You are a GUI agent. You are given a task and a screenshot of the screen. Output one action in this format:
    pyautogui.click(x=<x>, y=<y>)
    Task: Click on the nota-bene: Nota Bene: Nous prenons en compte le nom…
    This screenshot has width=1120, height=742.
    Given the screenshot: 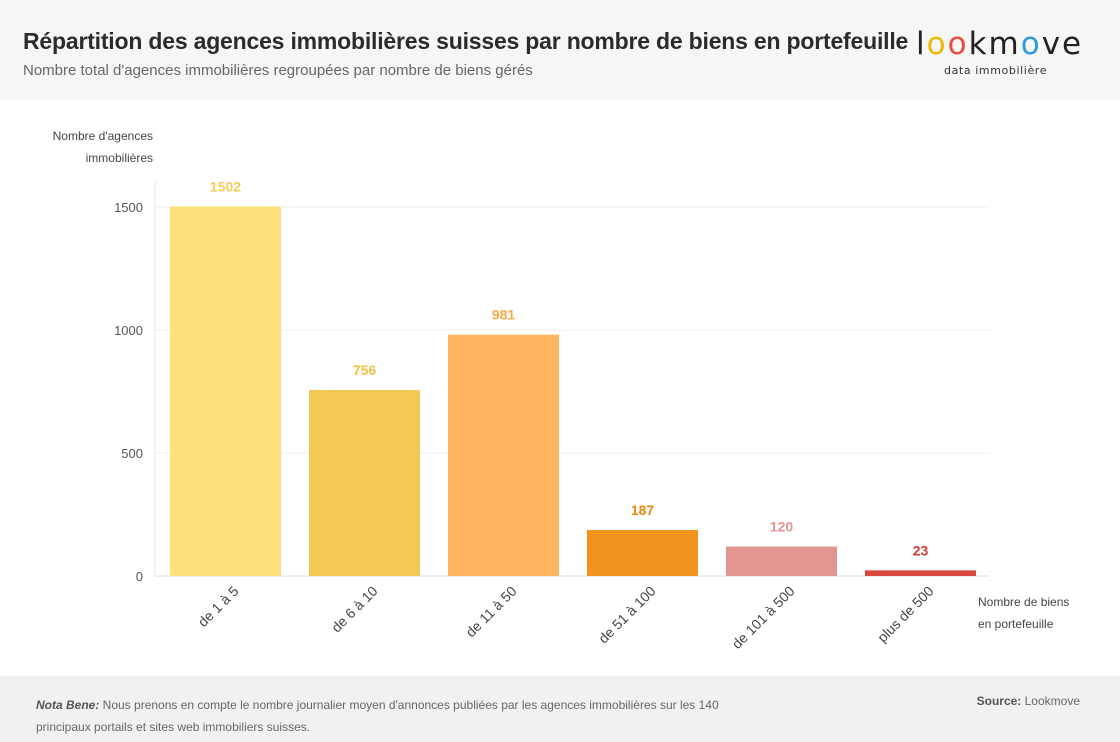 What is the action you would take?
    pyautogui.click(x=386, y=716)
    